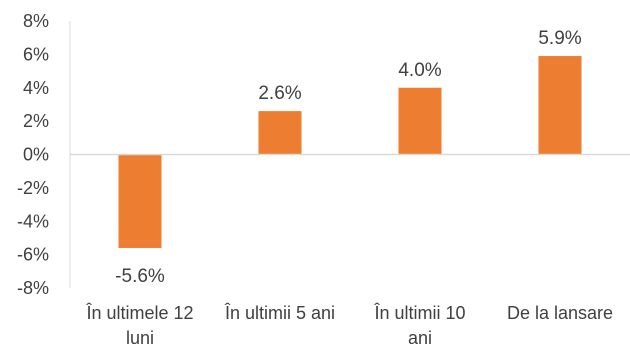  I want to click on y-tick-label: 8%, so click(36, 21).